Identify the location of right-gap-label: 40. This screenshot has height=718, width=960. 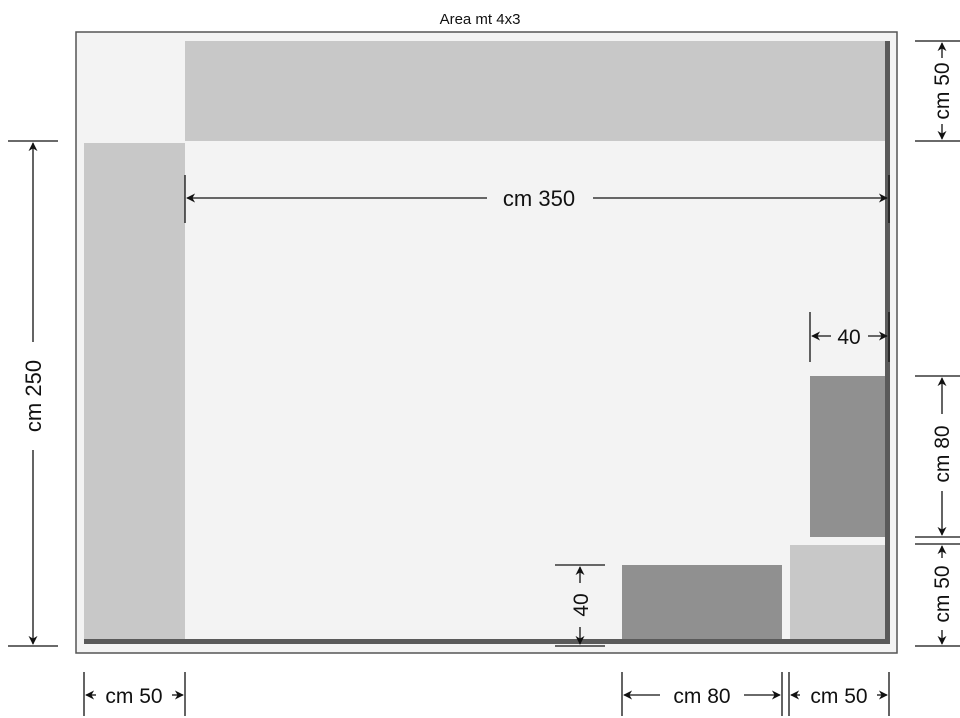
(848, 337).